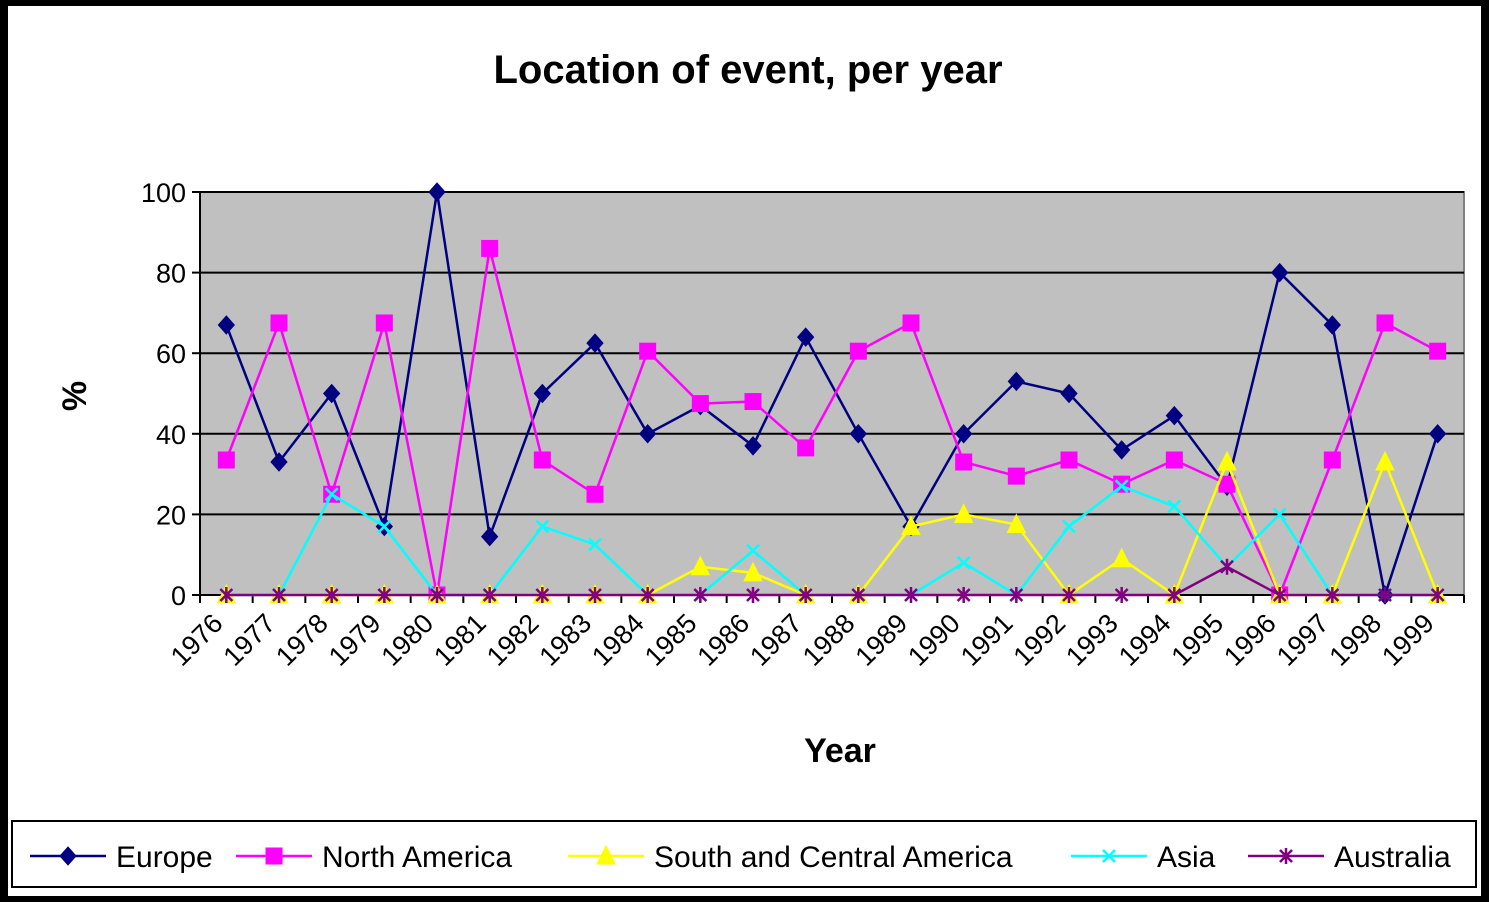 This screenshot has height=902, width=1489. What do you see at coordinates (279, 595) in the screenshot?
I see `point-australia-1977` at bounding box center [279, 595].